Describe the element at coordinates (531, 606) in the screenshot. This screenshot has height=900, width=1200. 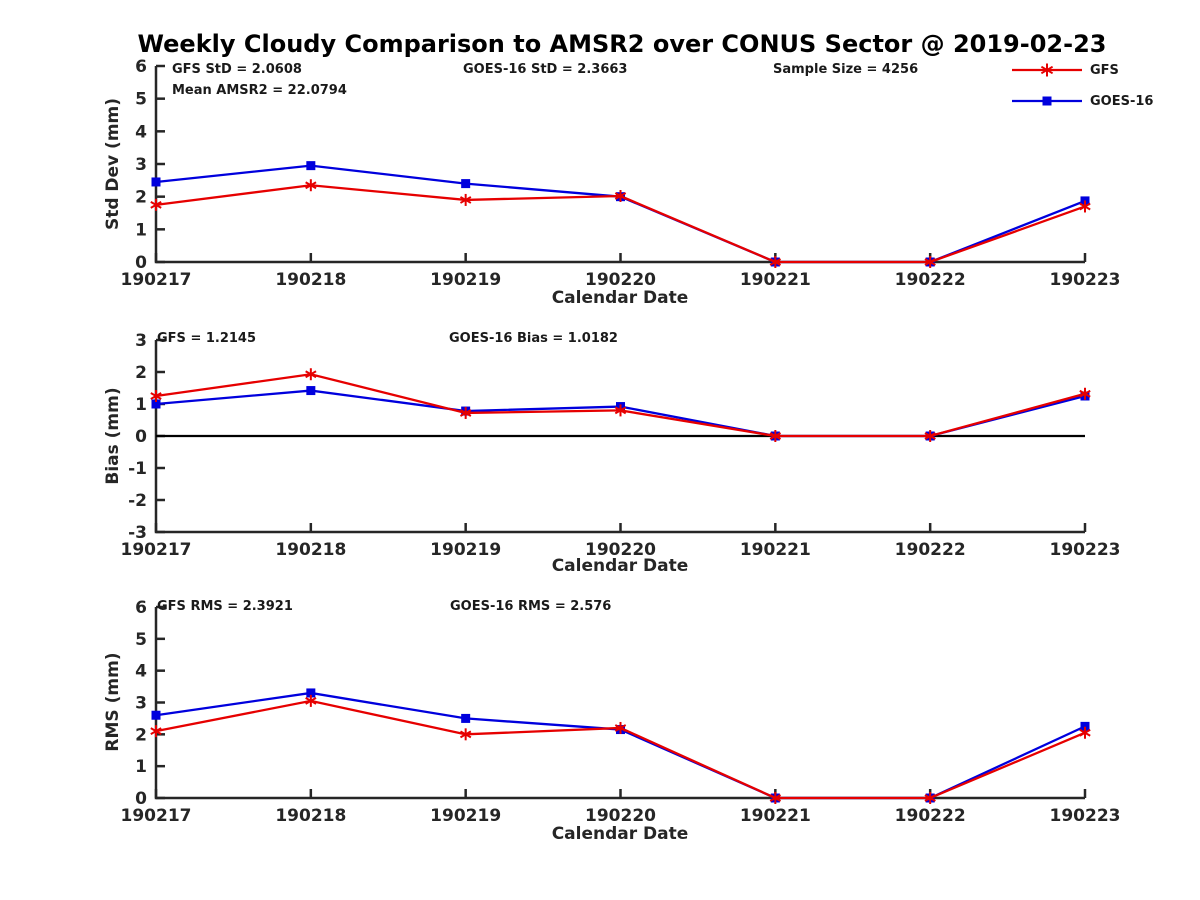
I see `annotation-goes16-rms: GOES-16 RMS = 2.576` at that location.